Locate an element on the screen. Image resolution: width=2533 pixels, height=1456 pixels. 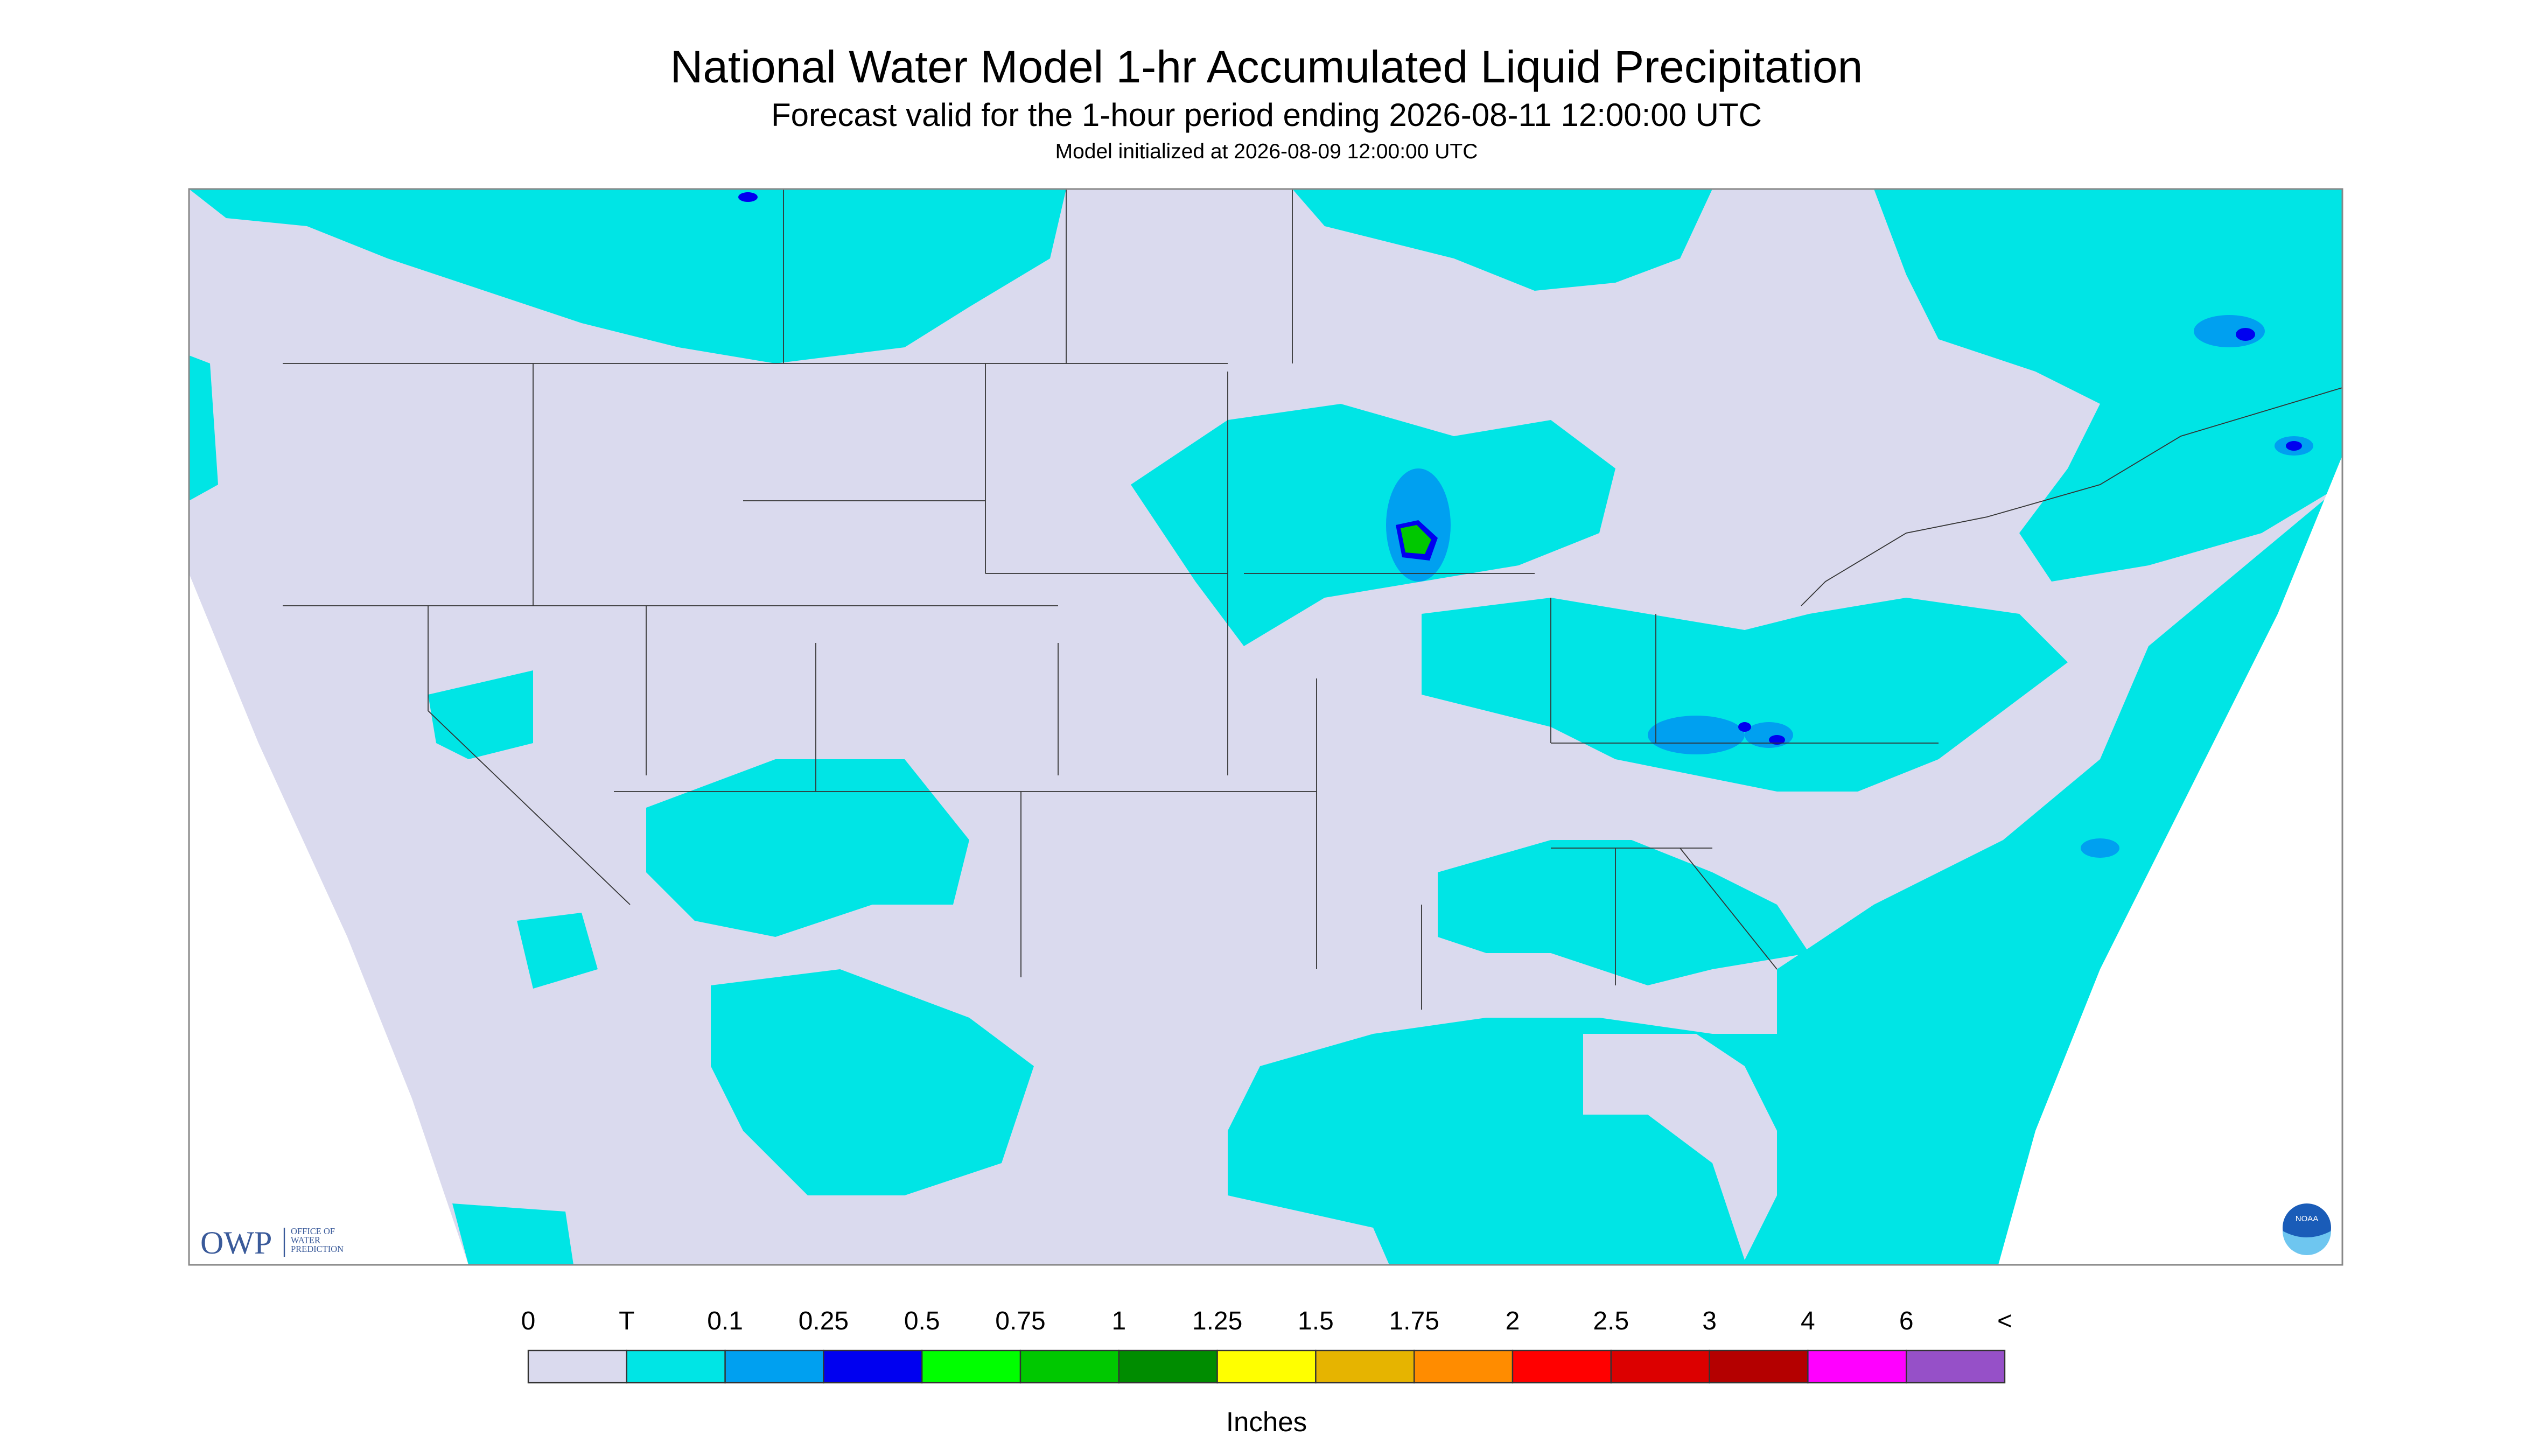
legend-label: 4 is located at coordinates (1808, 1321).